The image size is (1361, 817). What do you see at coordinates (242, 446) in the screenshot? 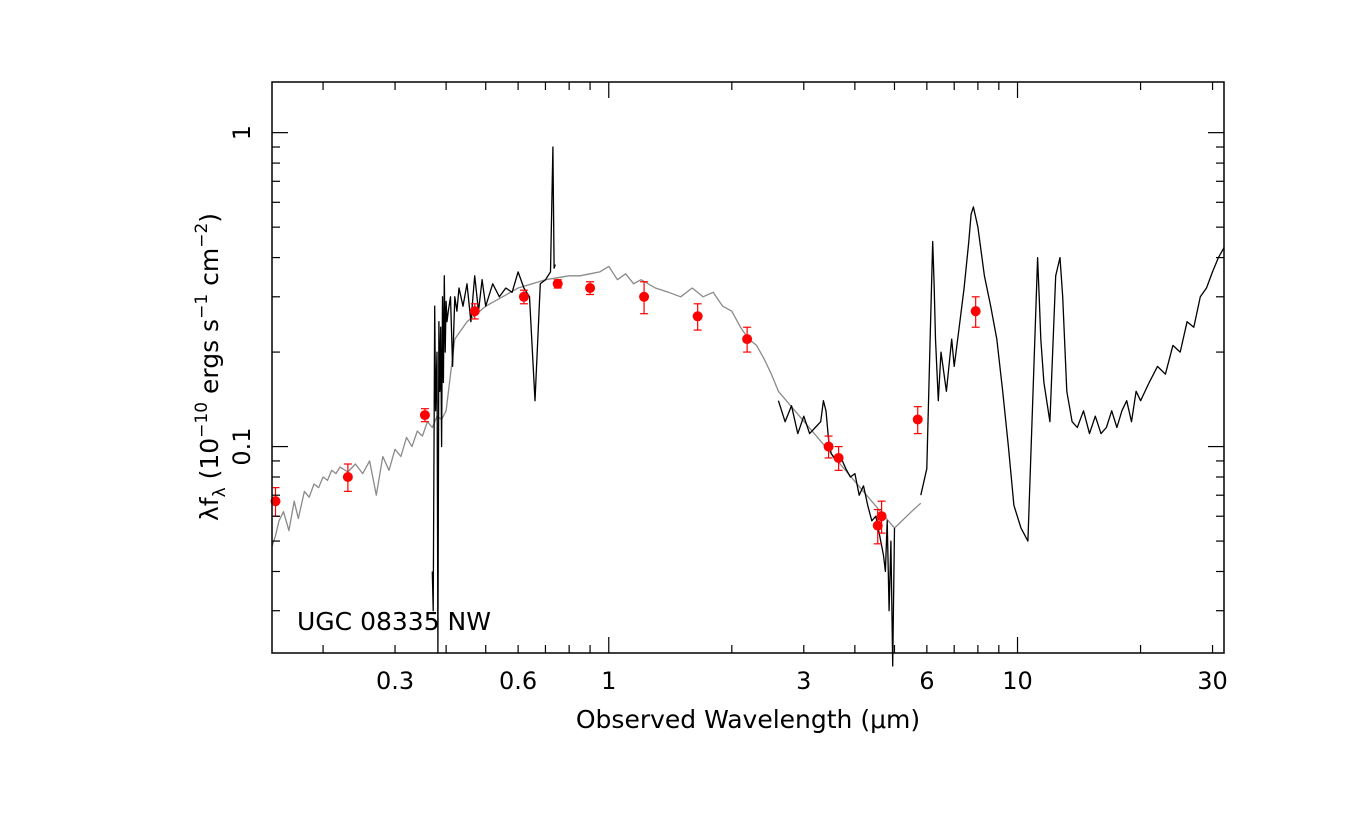
I see `y-tick-label: 0.1` at bounding box center [242, 446].